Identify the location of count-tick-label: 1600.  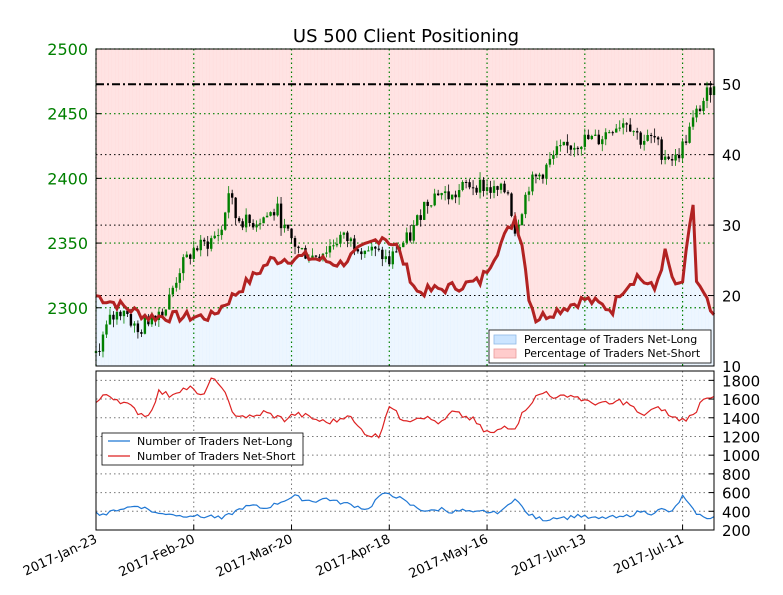
(741, 400).